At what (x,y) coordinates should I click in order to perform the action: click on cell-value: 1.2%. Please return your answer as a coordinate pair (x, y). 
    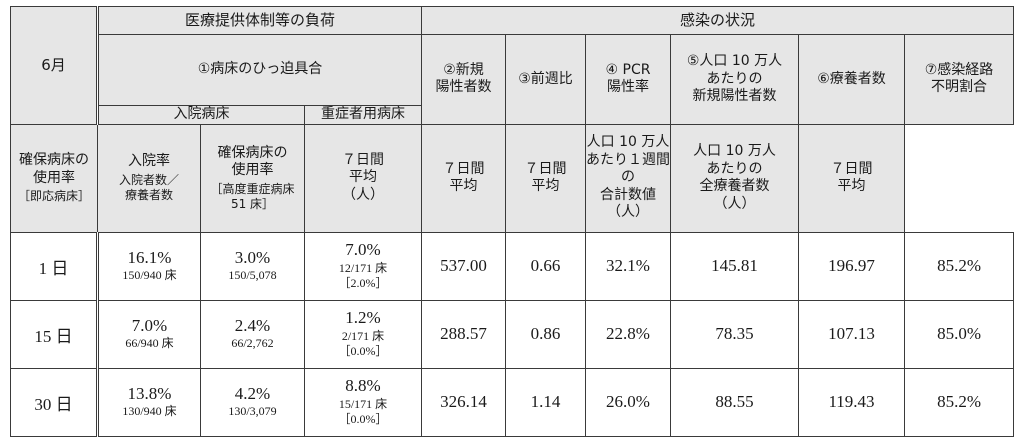
    Looking at the image, I should click on (363, 318).